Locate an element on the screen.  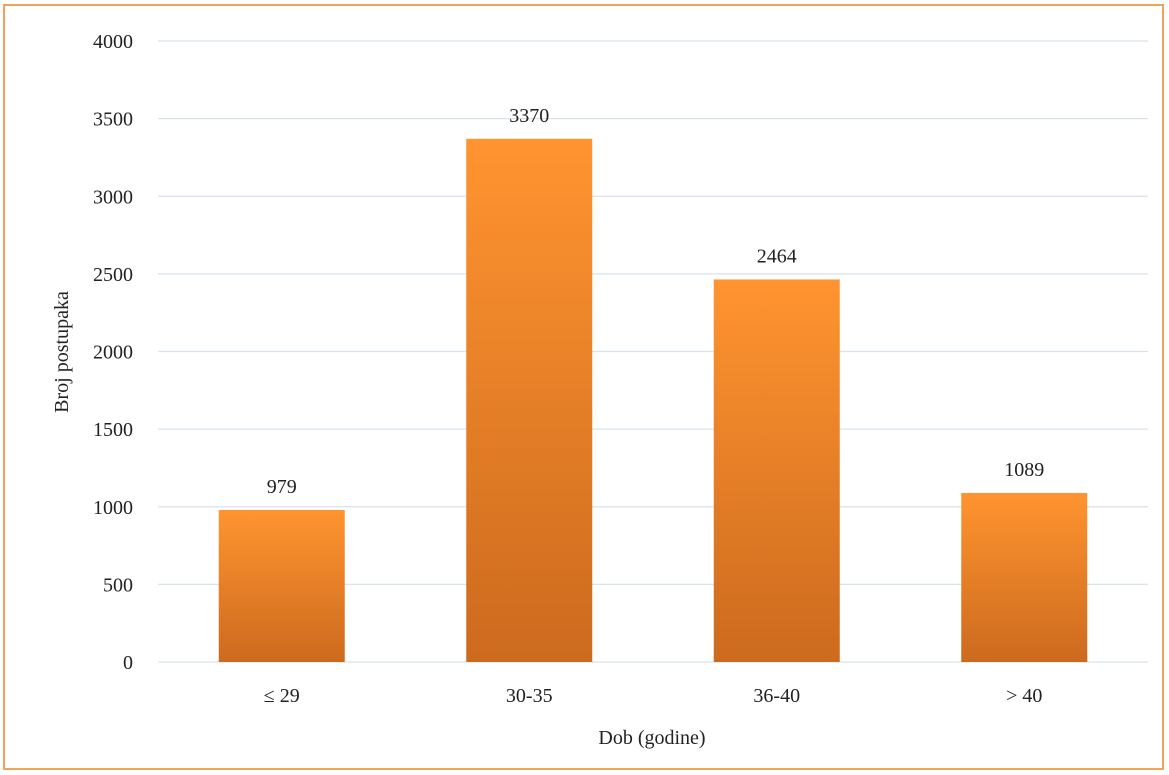
y-tick-label: 2500 is located at coordinates (113, 275).